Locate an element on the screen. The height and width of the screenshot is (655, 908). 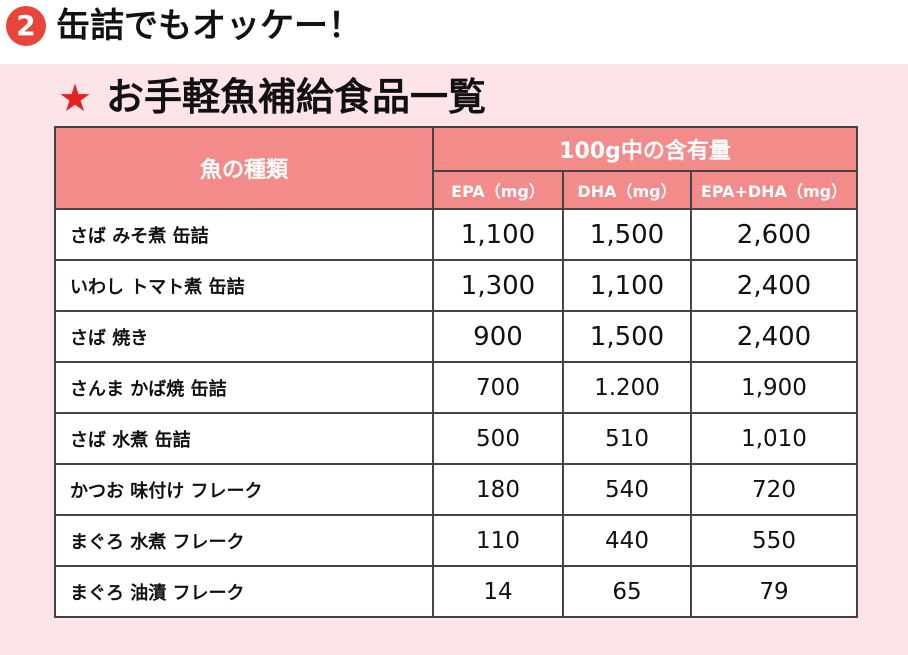
total-value: 2,600 is located at coordinates (774, 234).